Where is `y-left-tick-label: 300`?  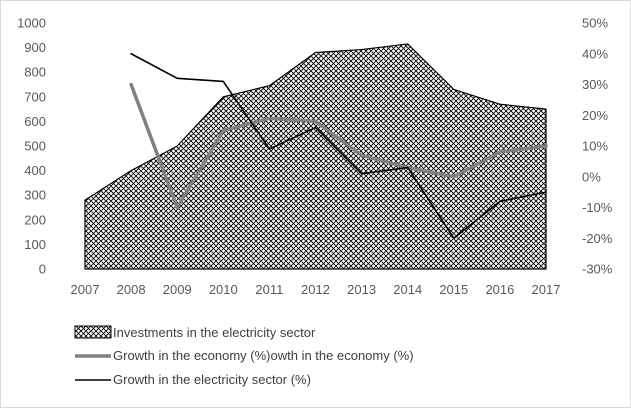 y-left-tick-label: 300 is located at coordinates (35, 195).